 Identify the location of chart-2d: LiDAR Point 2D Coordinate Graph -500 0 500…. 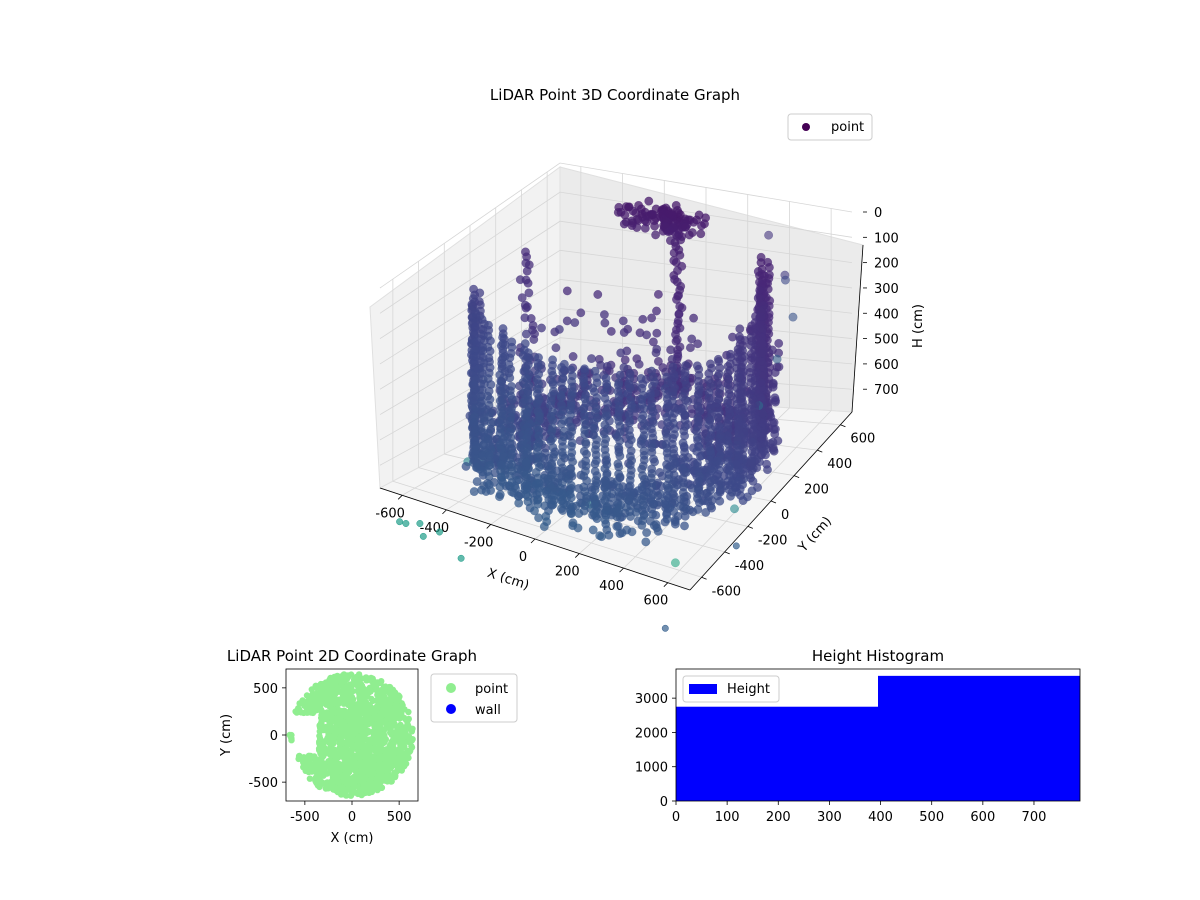
(368, 746).